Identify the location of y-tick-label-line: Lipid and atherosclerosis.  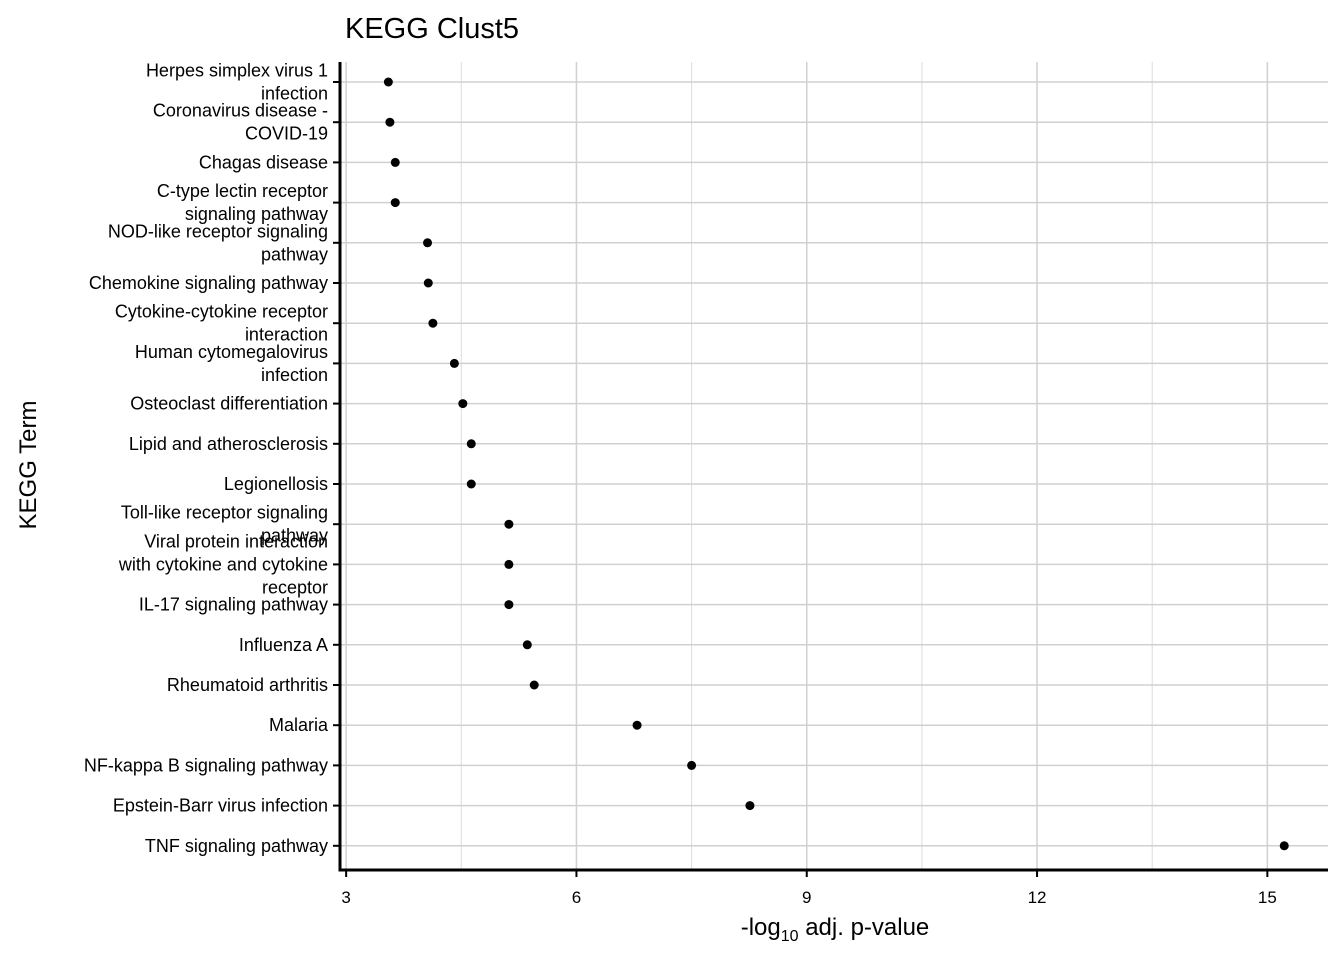
(228, 444).